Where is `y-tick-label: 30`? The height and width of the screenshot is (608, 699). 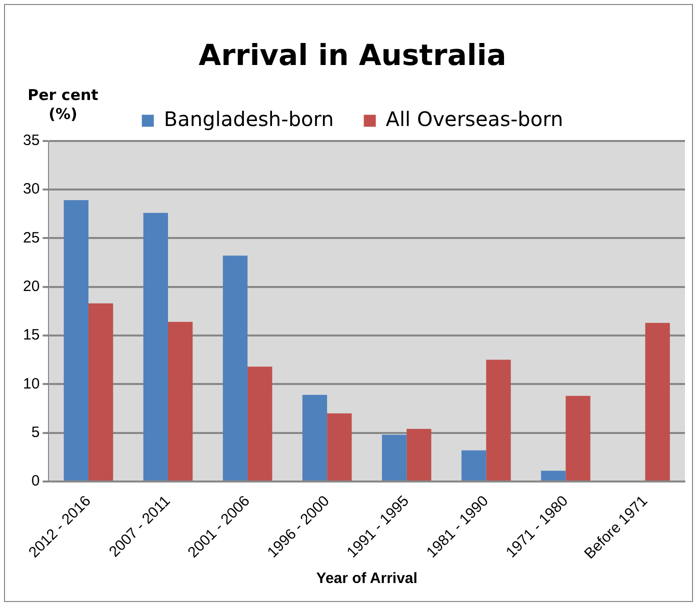
y-tick-label: 30 is located at coordinates (31, 189).